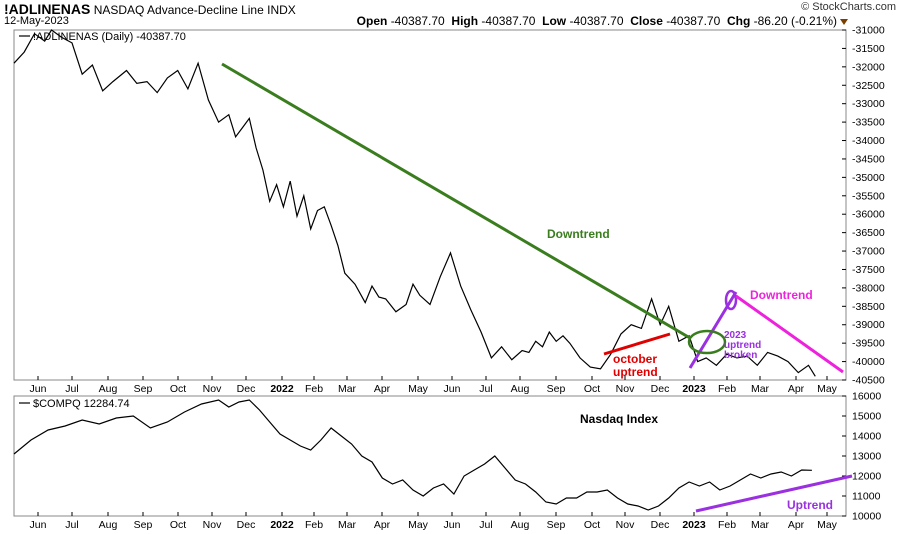 The height and width of the screenshot is (534, 900). I want to click on symbol-description: NASDAQ Advance-Decline Line INDX, so click(194, 10).